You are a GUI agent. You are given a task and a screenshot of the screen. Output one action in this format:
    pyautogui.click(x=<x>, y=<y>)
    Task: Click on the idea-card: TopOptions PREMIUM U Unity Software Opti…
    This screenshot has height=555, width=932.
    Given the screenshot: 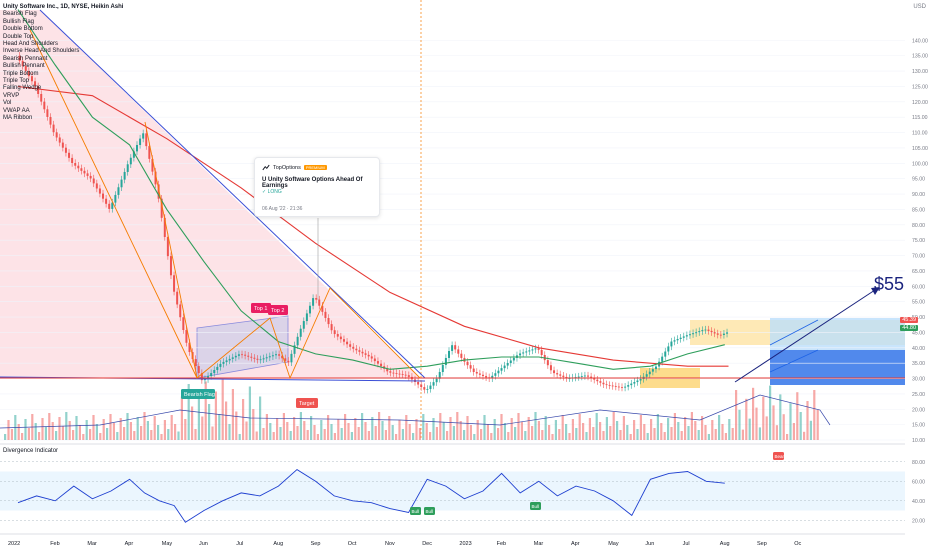 What is the action you would take?
    pyautogui.click(x=317, y=187)
    